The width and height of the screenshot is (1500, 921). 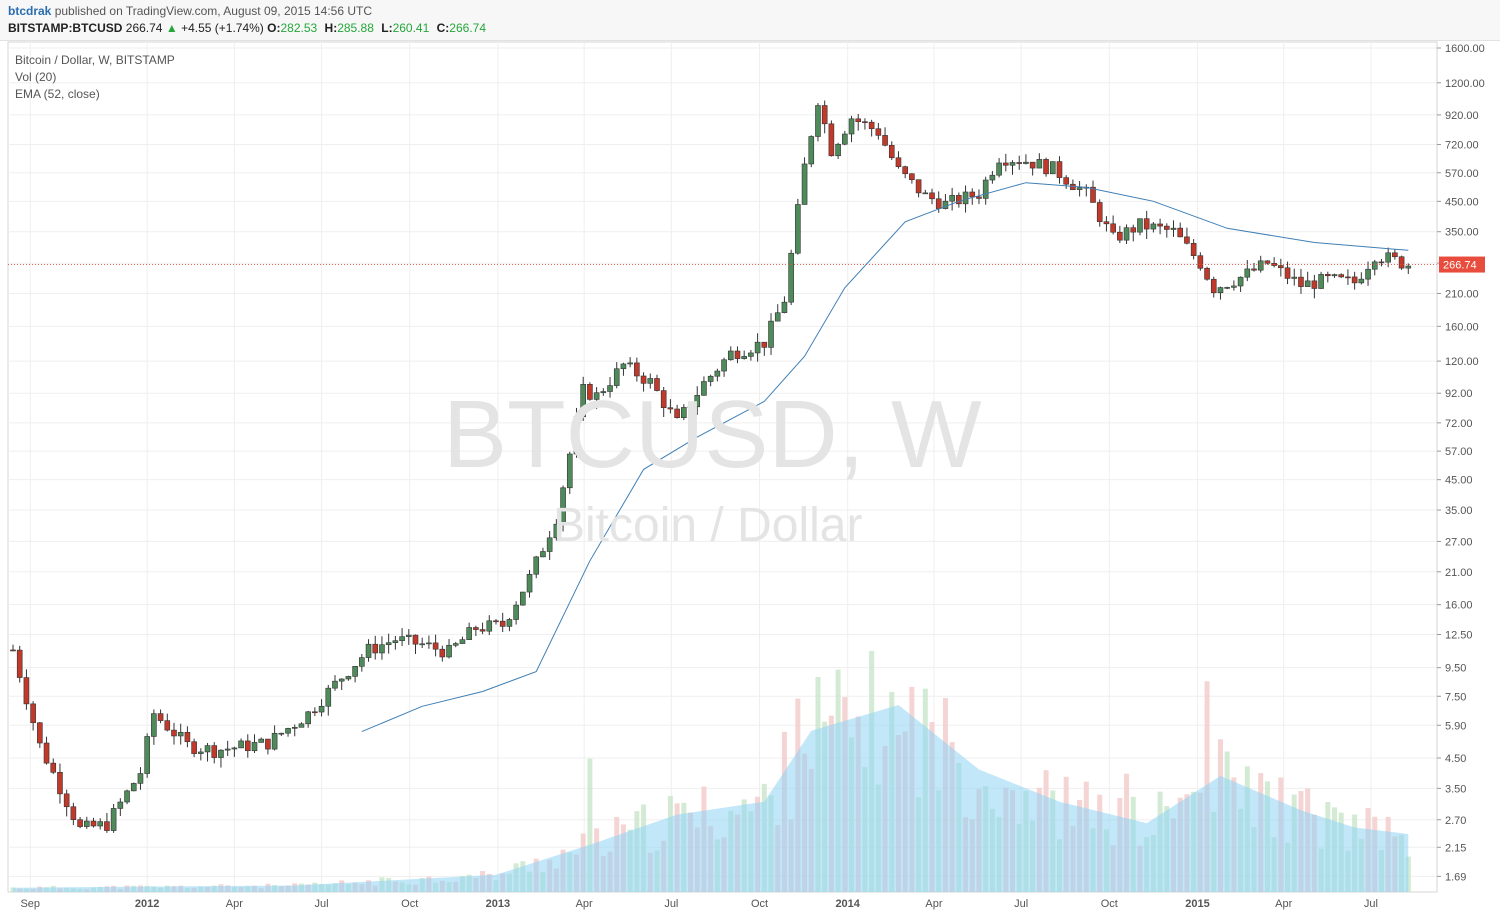 I want to click on y-tick-label: 57.00, so click(x=1459, y=452).